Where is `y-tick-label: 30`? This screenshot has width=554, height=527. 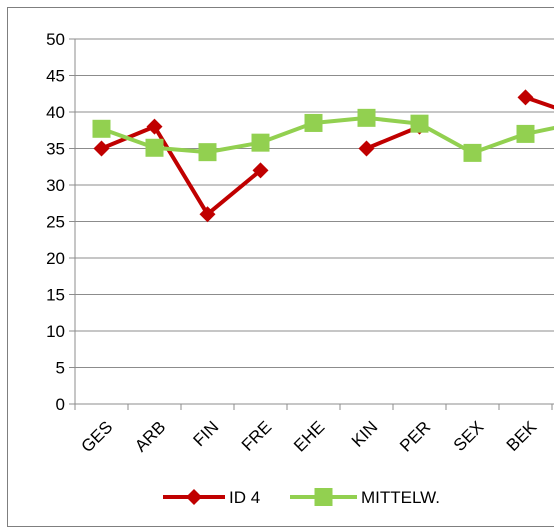
y-tick-label: 30 is located at coordinates (55, 185).